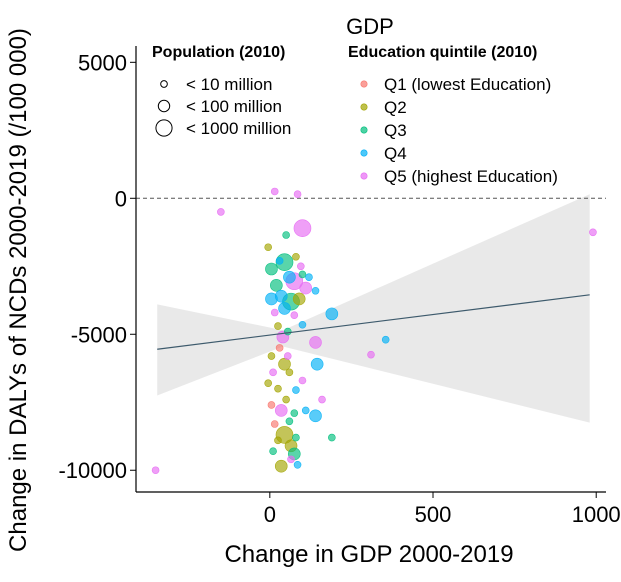 This screenshot has height=582, width=621. Describe the element at coordinates (229, 84) in the screenshot. I see `size-legend-label: < 10 million` at that location.